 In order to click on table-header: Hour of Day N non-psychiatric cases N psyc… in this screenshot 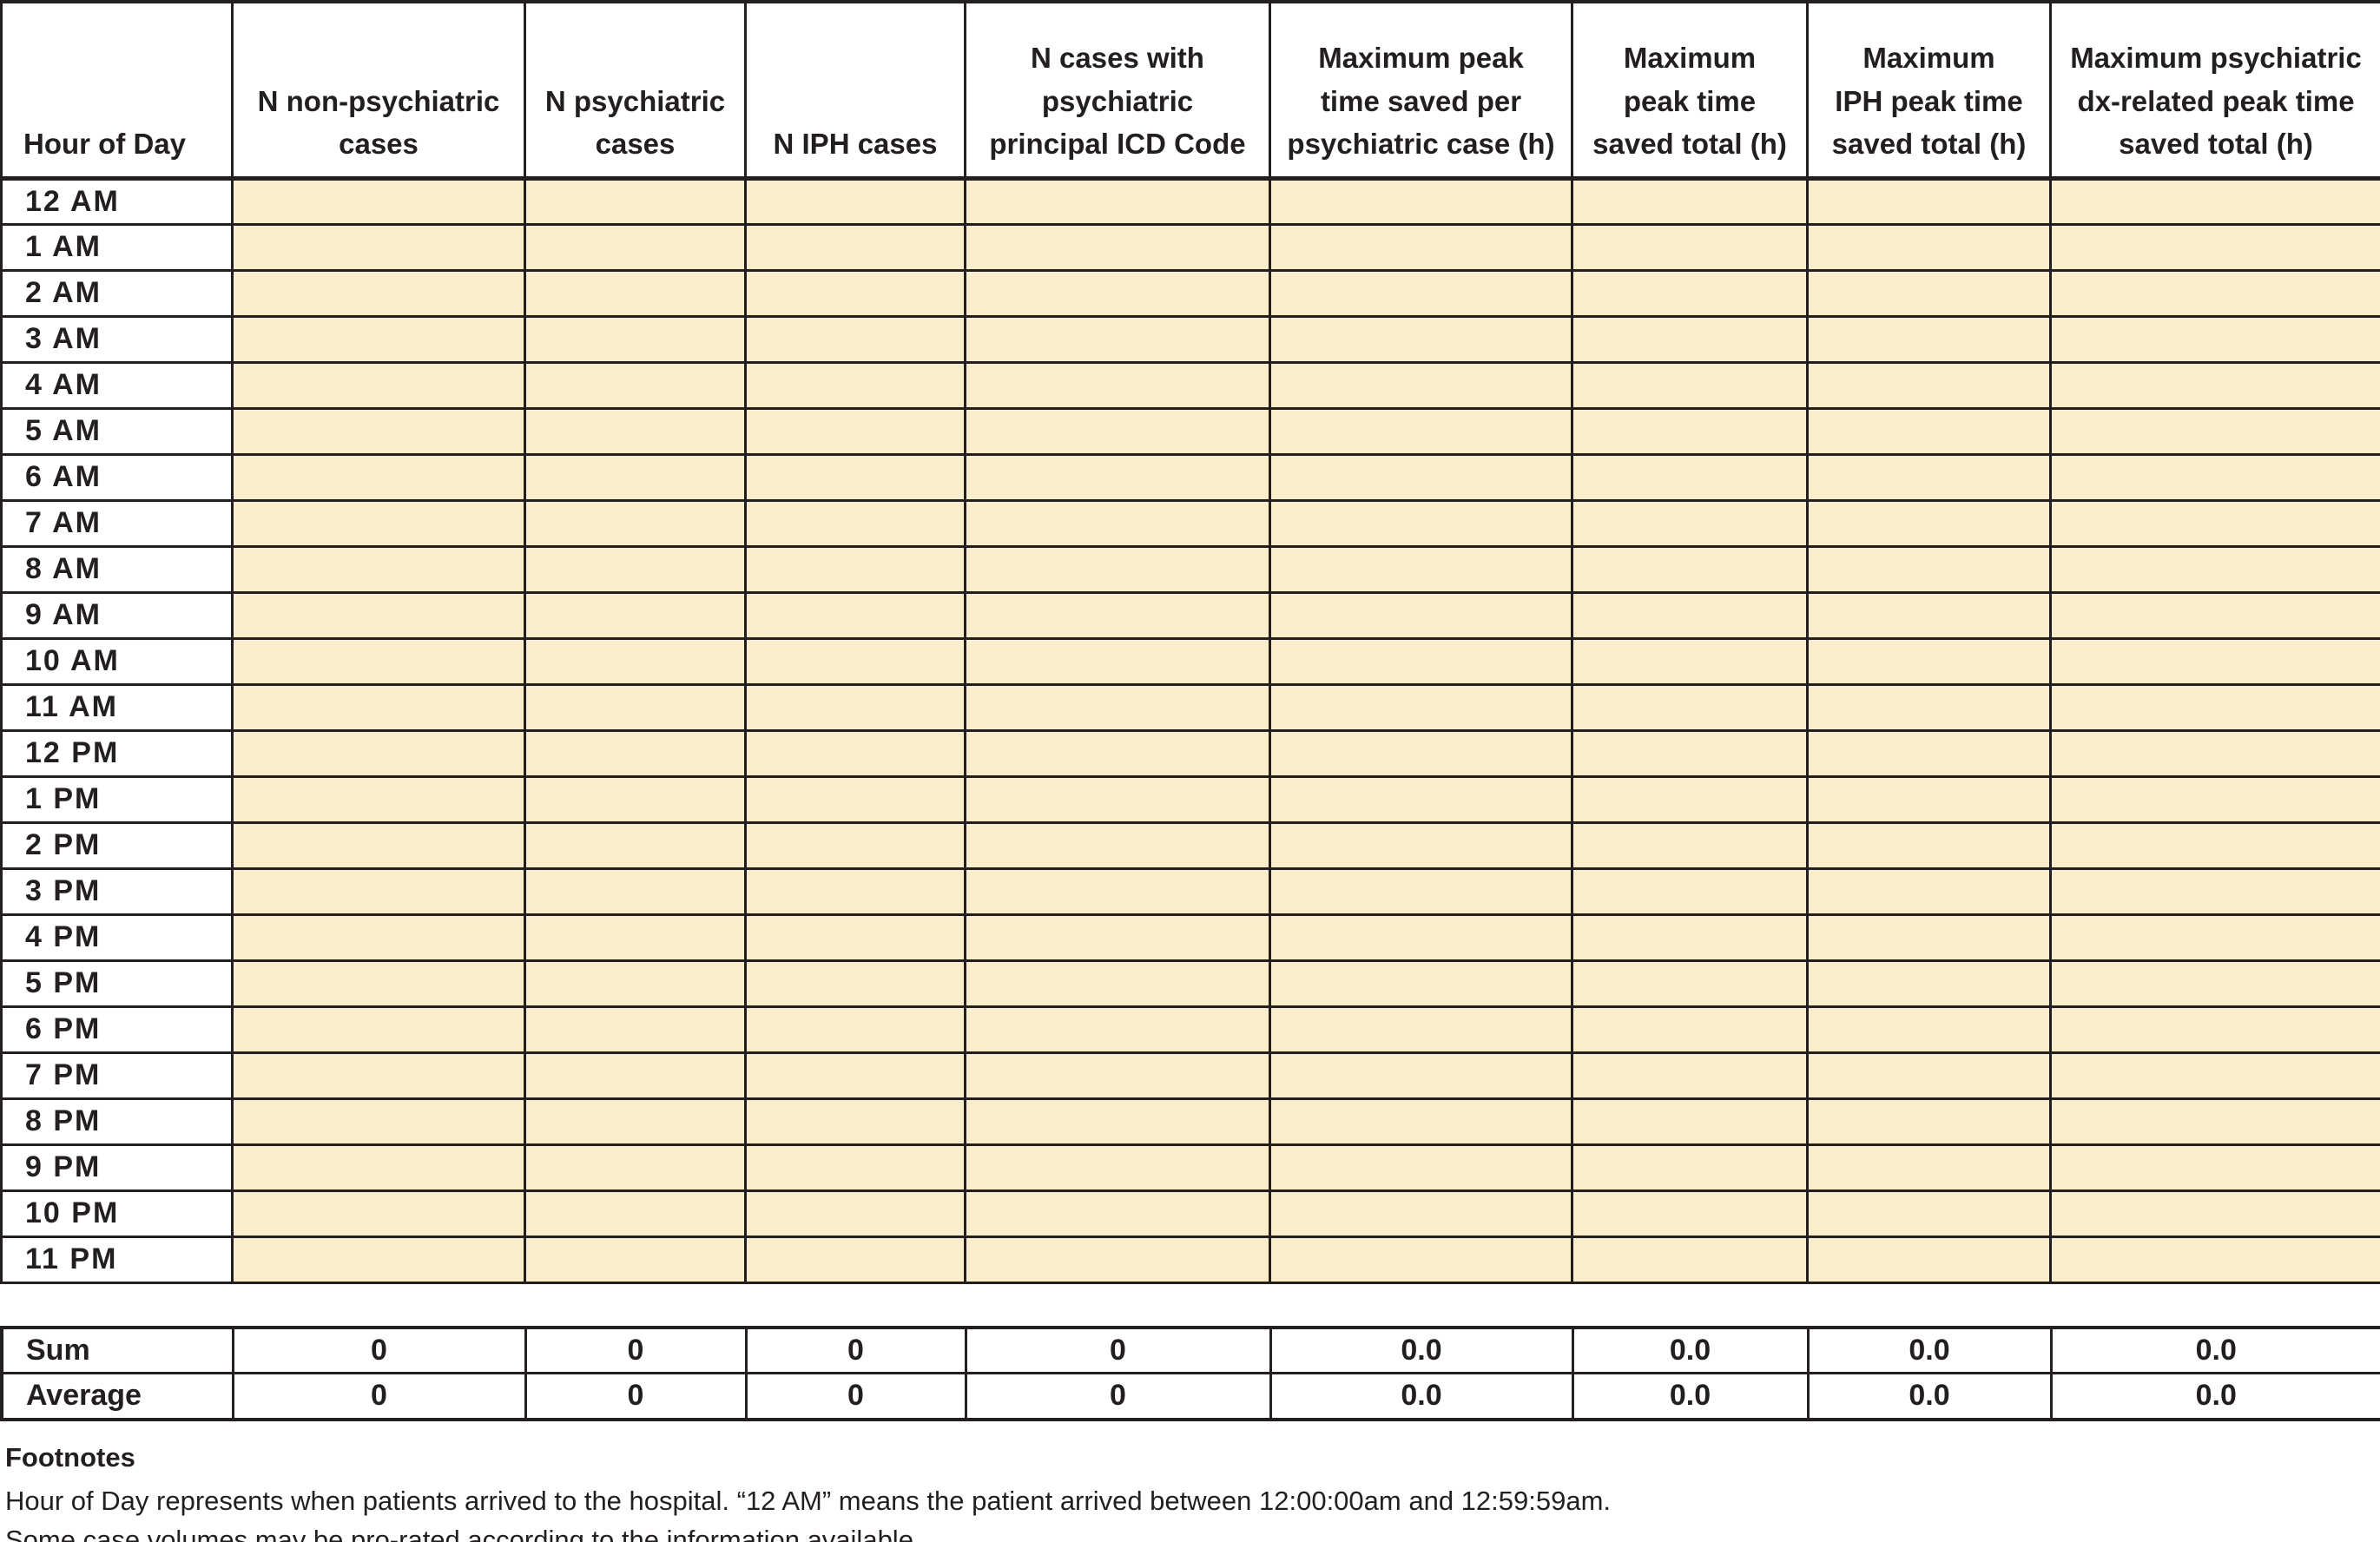, I will do `click(1190, 90)`.